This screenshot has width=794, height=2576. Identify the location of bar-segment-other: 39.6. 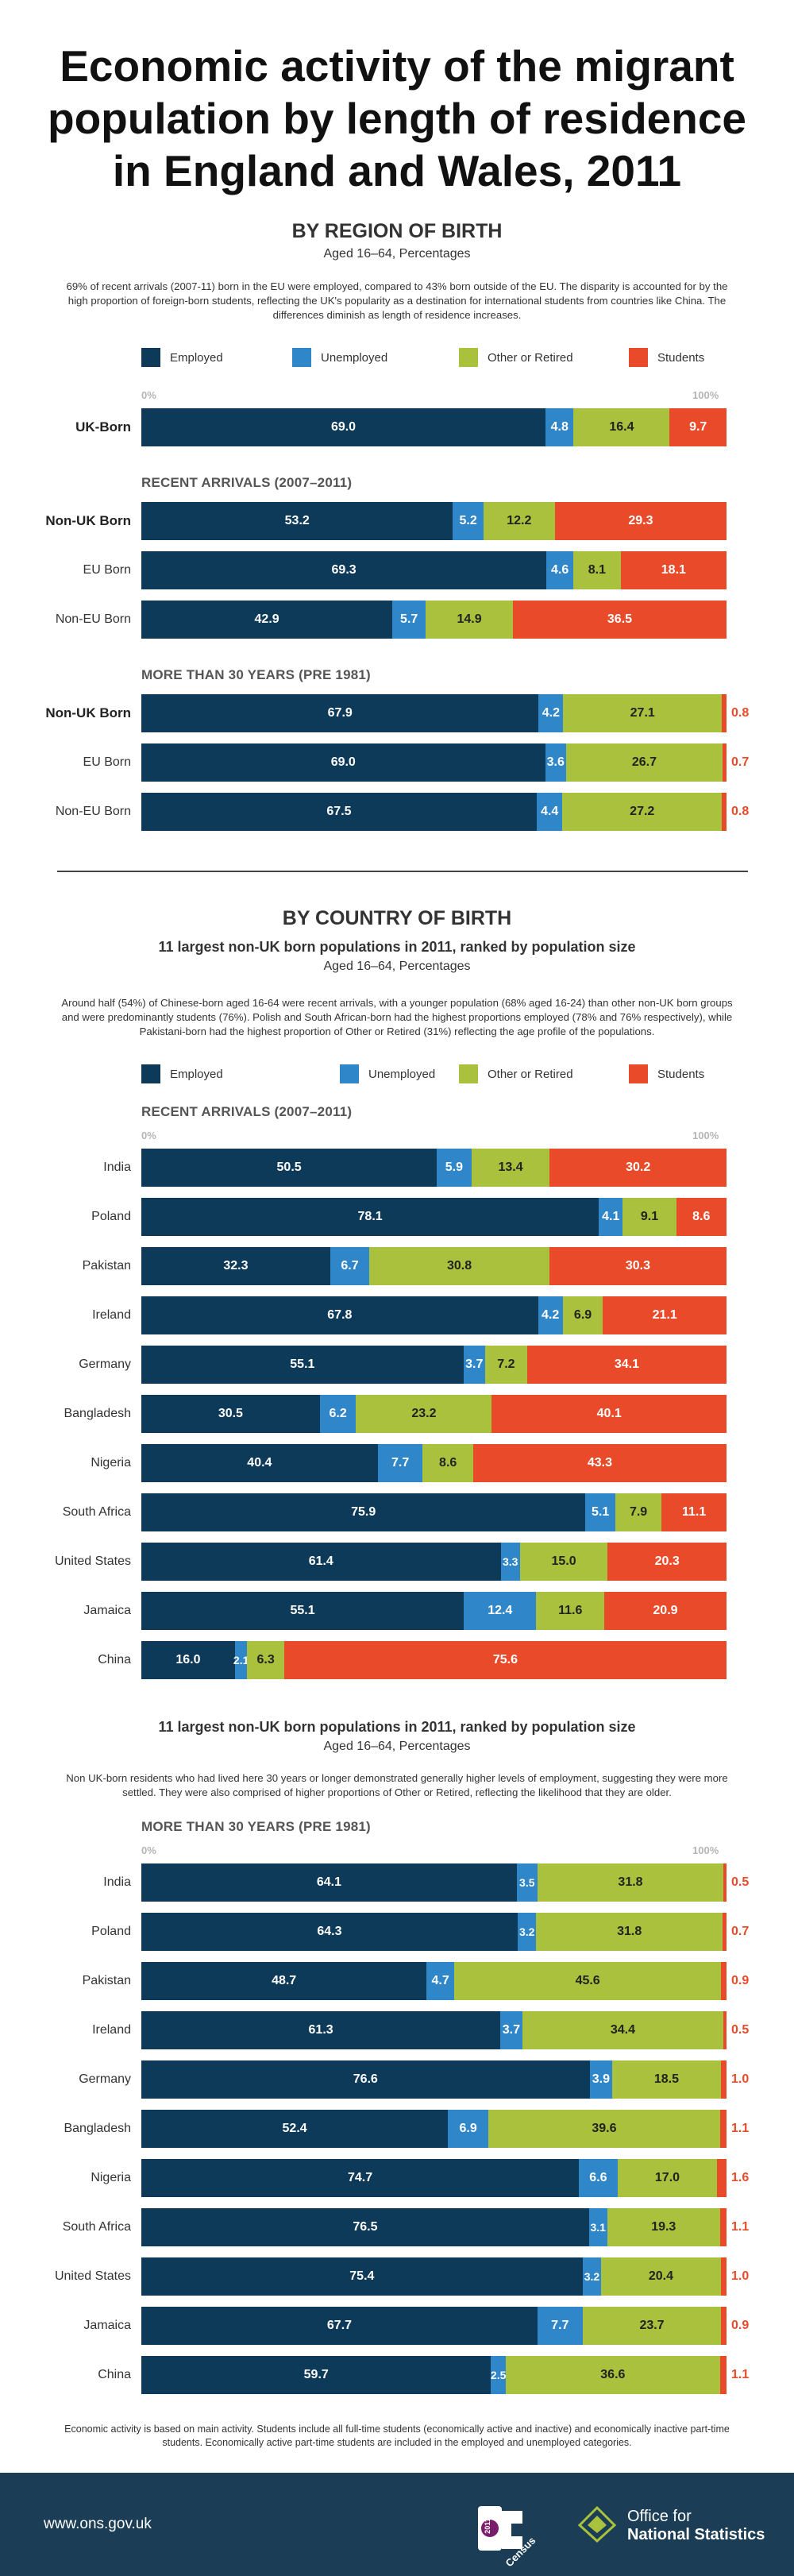
(604, 2129).